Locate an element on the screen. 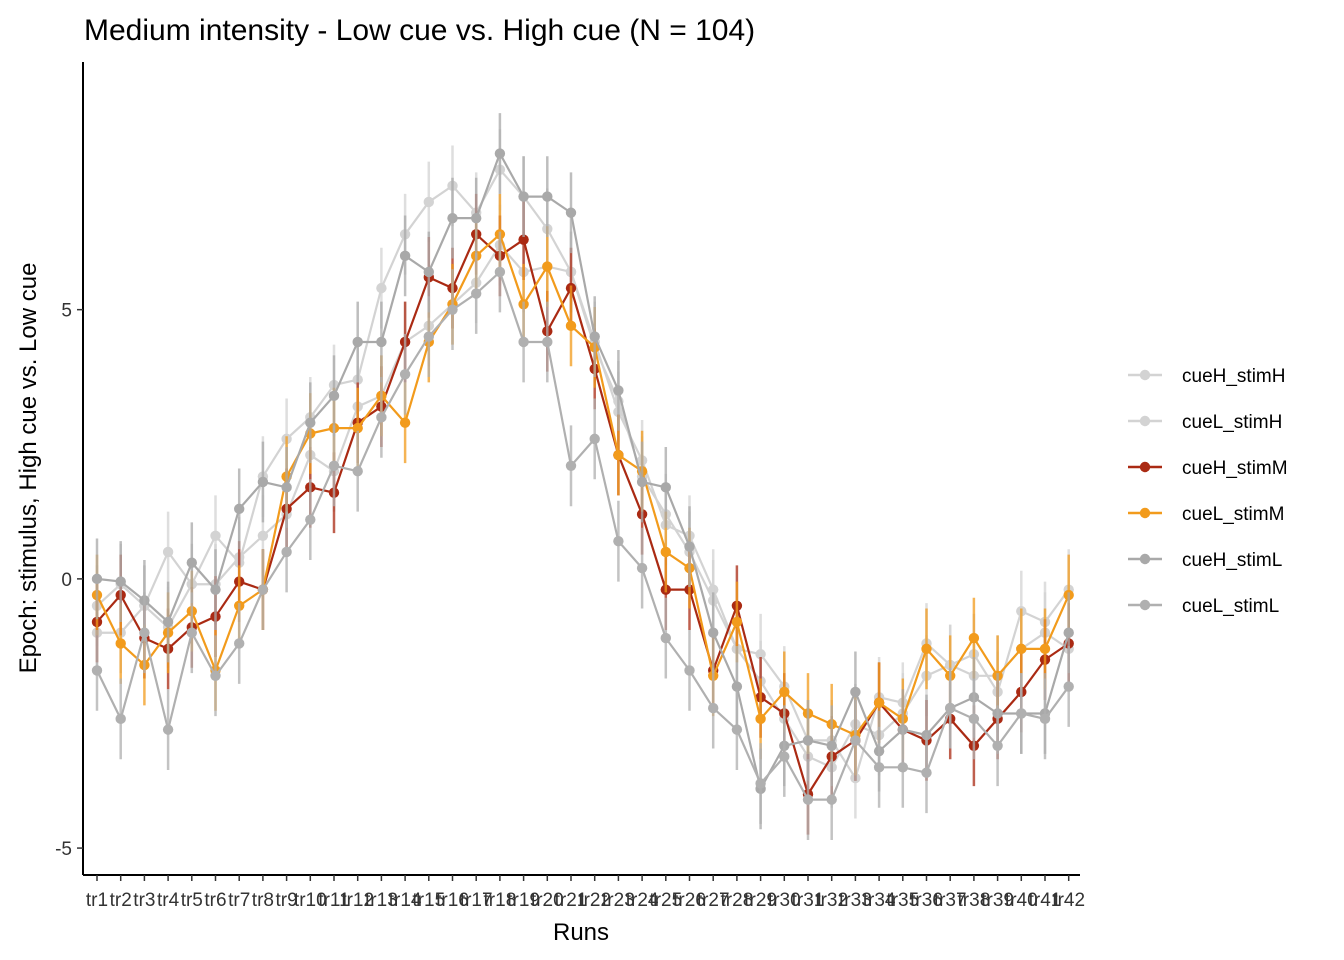  x-tick-label: tr11 is located at coordinates (333, 900).